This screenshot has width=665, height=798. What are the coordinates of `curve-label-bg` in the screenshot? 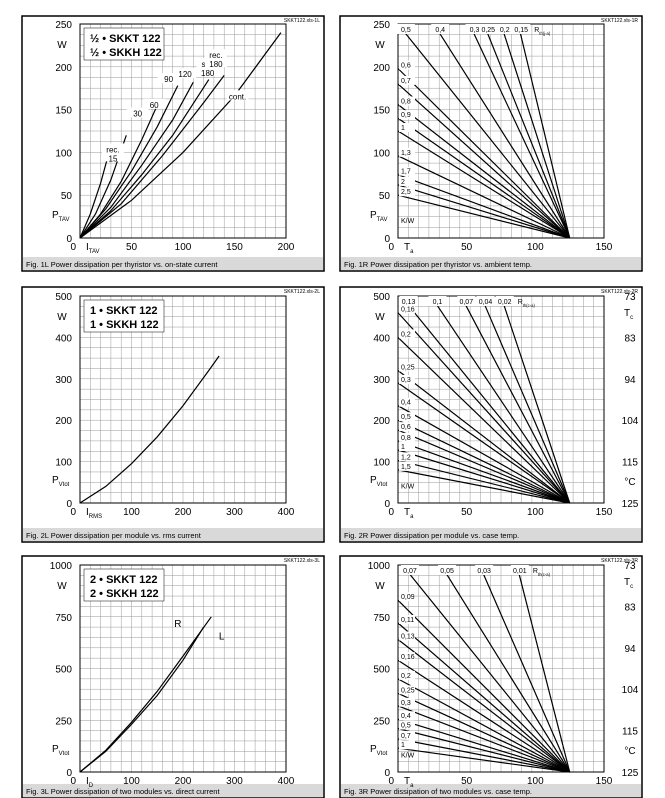 It's located at (137, 112).